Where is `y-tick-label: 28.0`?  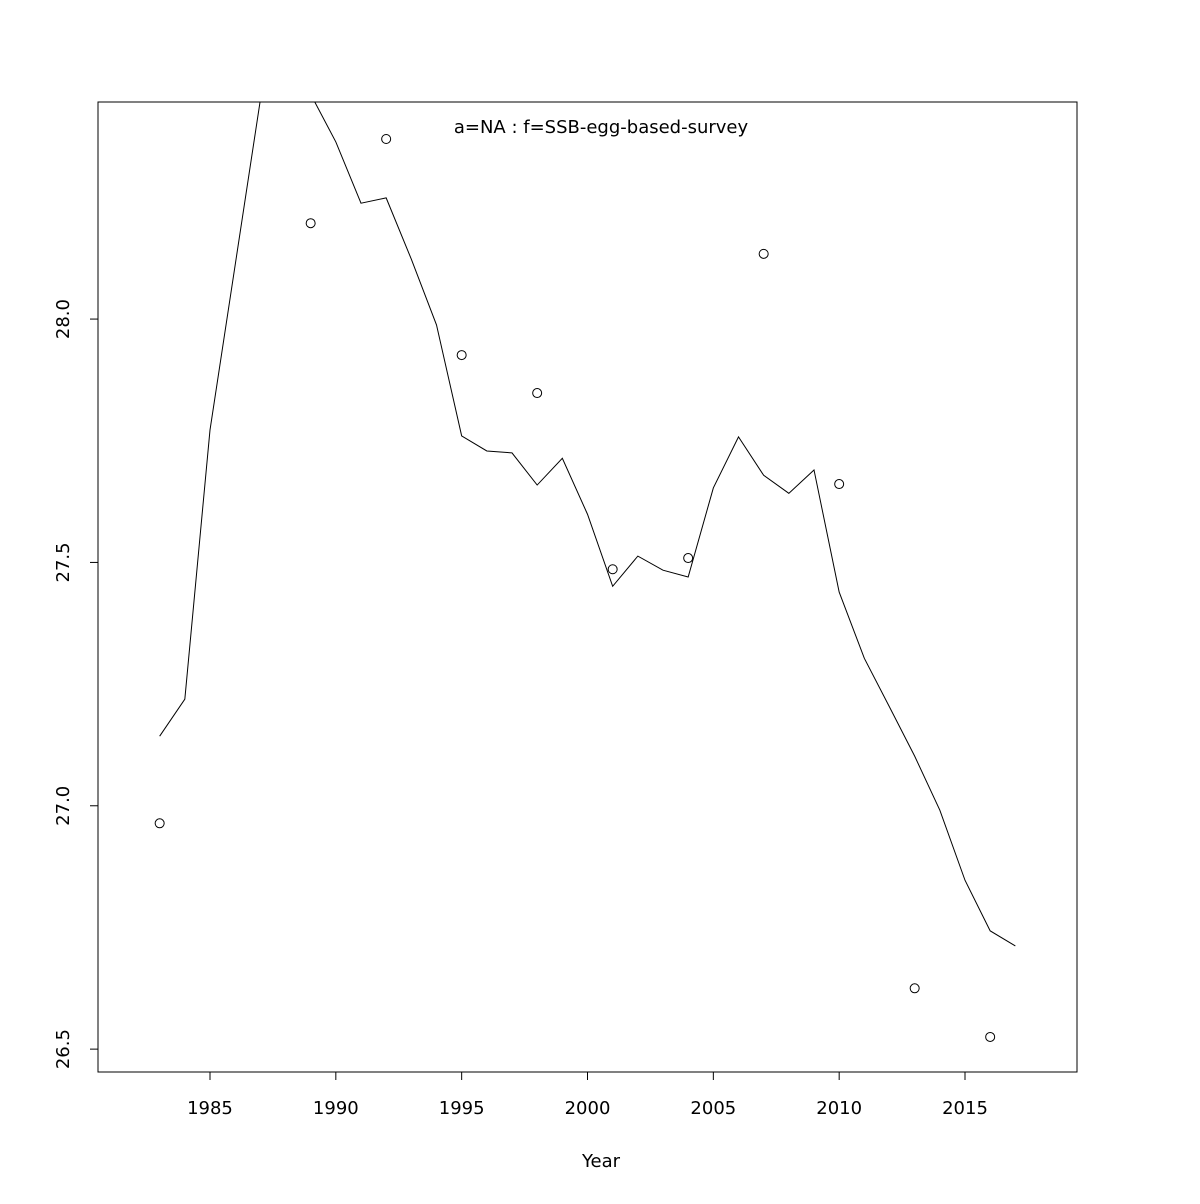 y-tick-label: 28.0 is located at coordinates (63, 319).